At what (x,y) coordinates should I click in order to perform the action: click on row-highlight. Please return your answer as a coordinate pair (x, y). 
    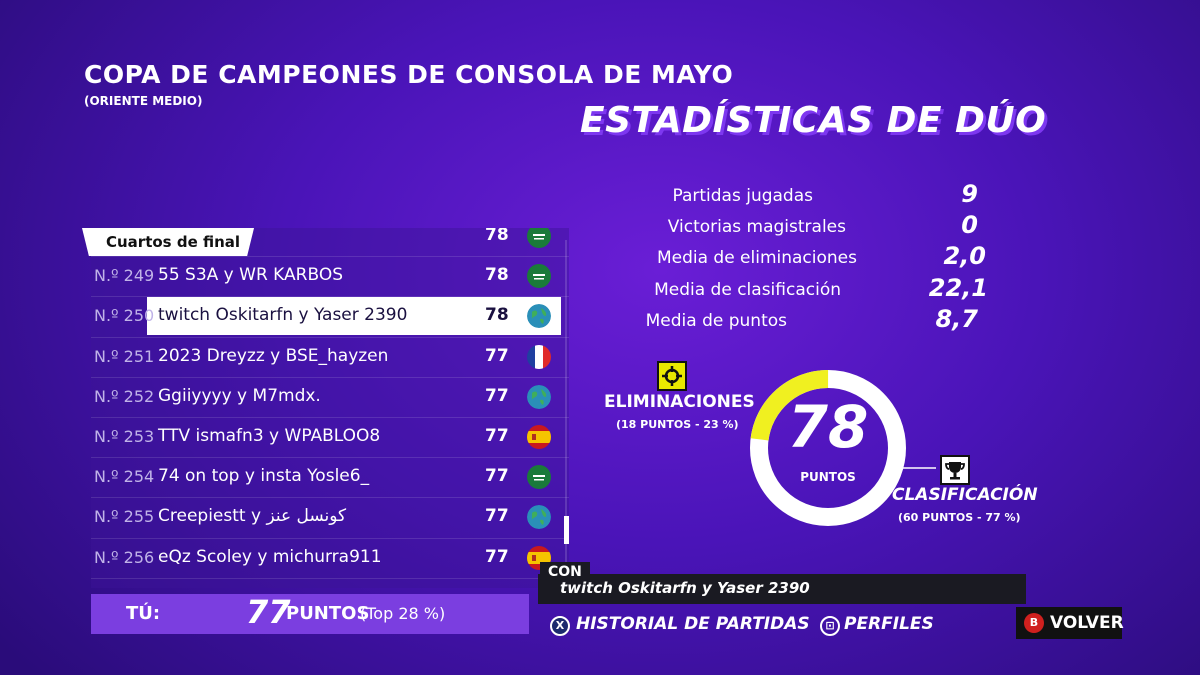
    Looking at the image, I should click on (354, 316).